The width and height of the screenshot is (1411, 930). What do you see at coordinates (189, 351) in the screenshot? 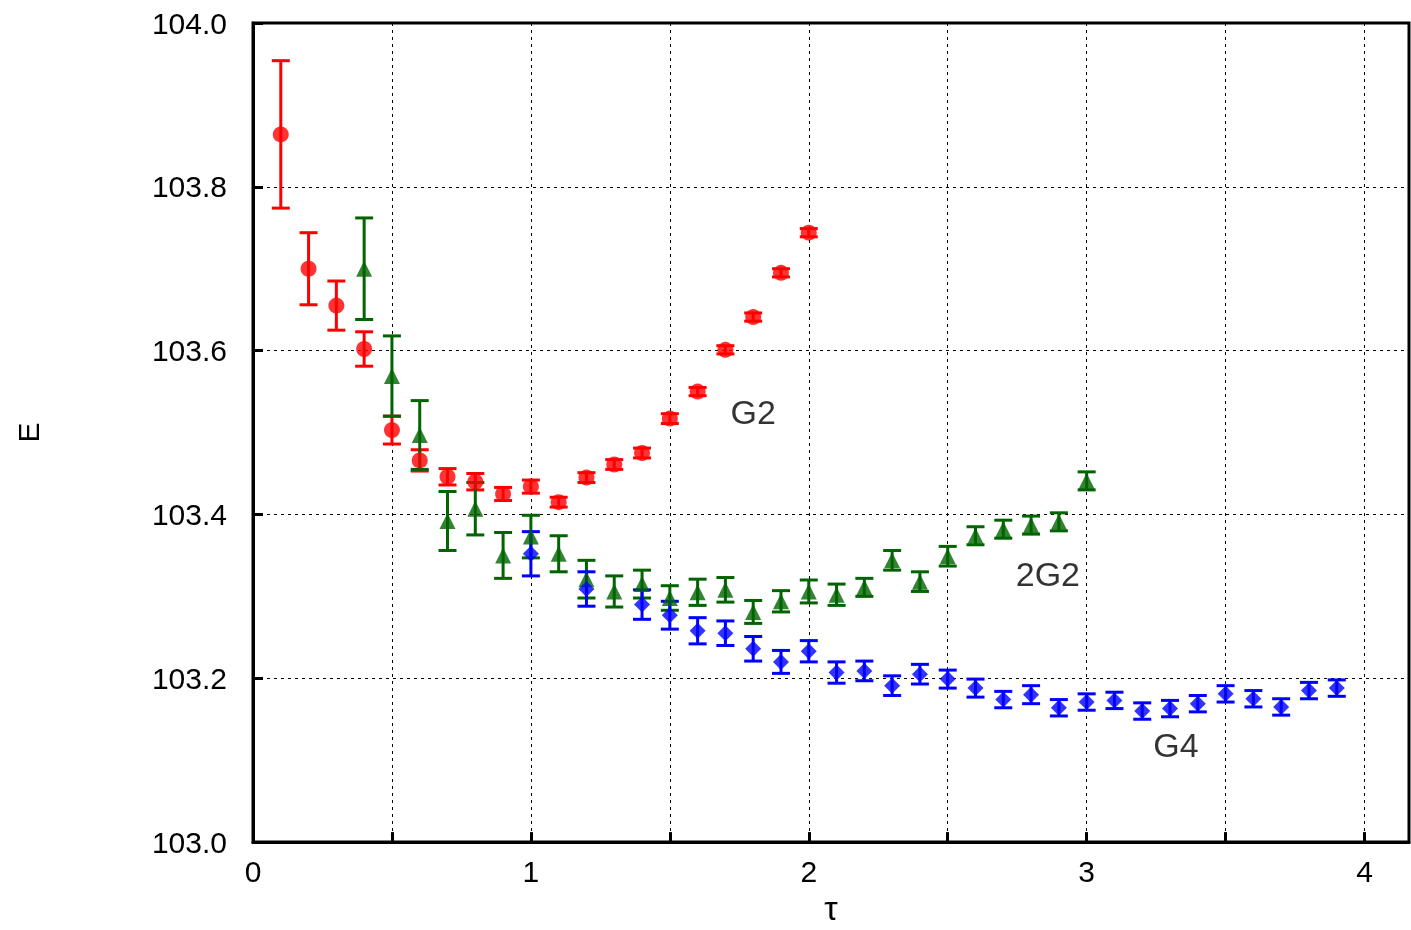
I see `y-tick-label: 103.6` at bounding box center [189, 351].